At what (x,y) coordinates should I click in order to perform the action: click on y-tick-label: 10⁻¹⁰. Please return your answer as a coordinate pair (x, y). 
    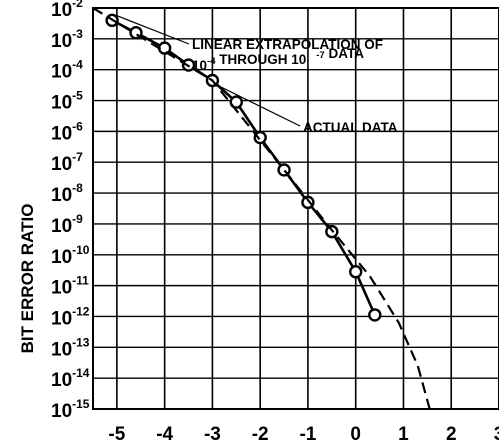
    Looking at the image, I should click on (70, 255).